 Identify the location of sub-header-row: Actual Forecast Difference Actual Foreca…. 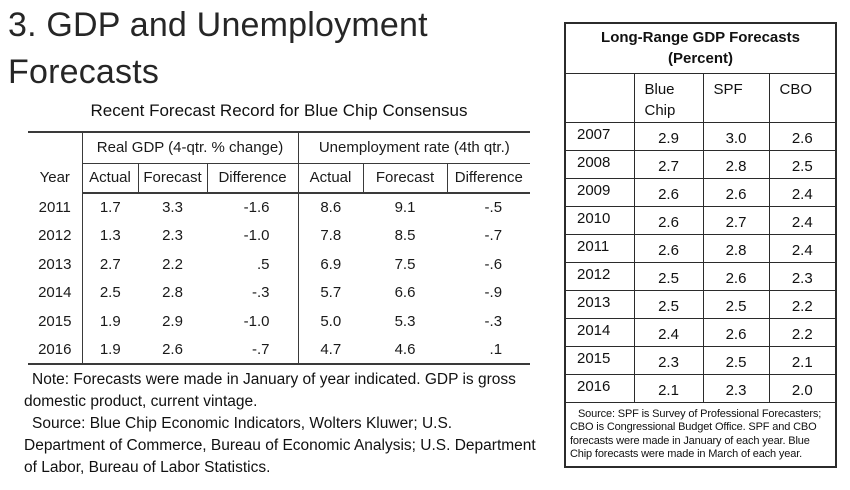
(279, 178).